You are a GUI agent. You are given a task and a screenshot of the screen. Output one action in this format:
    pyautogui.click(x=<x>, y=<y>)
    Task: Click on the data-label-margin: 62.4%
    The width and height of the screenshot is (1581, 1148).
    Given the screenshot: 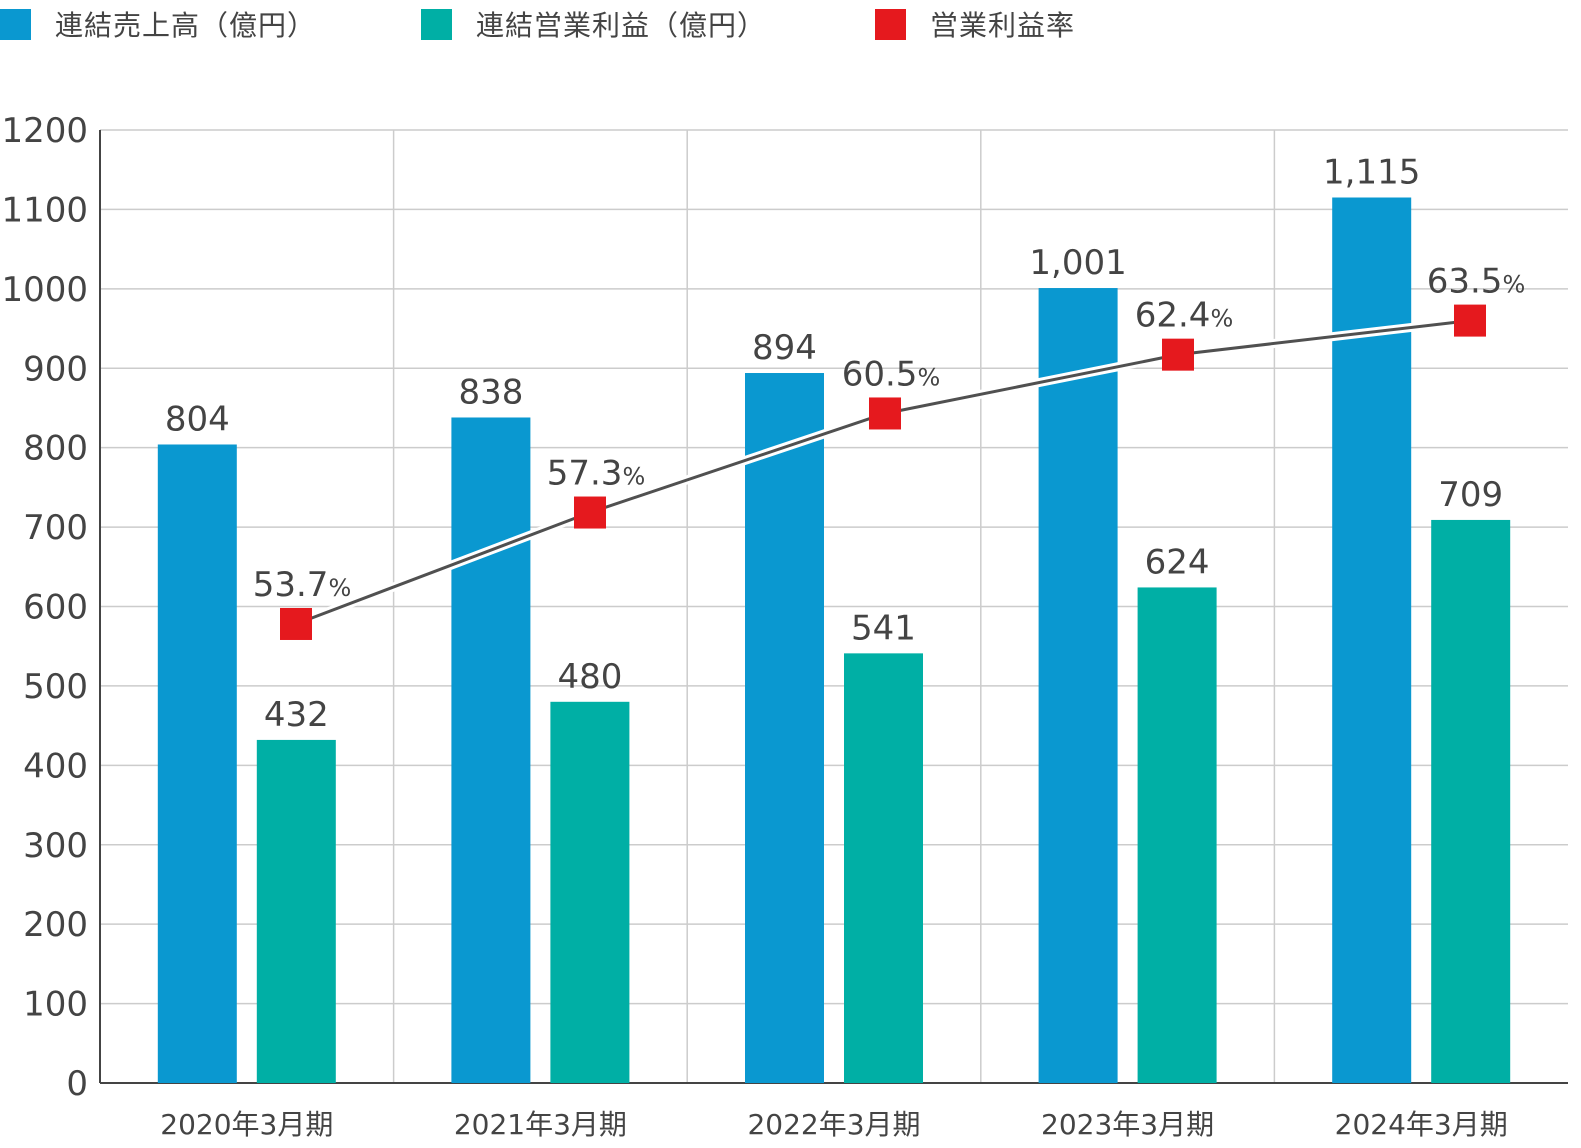 What is the action you would take?
    pyautogui.click(x=1184, y=316)
    